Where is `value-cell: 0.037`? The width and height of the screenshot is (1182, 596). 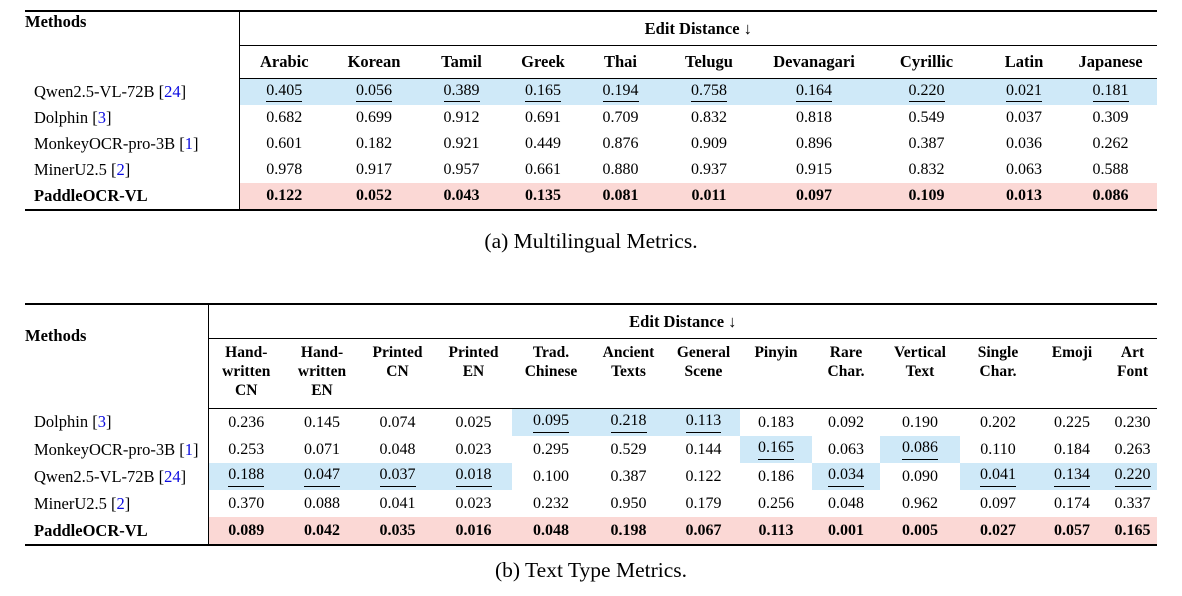
value-cell: 0.037 is located at coordinates (397, 476).